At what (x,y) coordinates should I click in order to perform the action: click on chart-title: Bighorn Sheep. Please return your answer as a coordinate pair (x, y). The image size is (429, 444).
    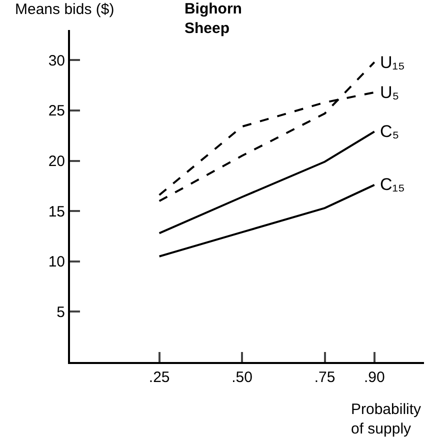
    Looking at the image, I should click on (213, 18).